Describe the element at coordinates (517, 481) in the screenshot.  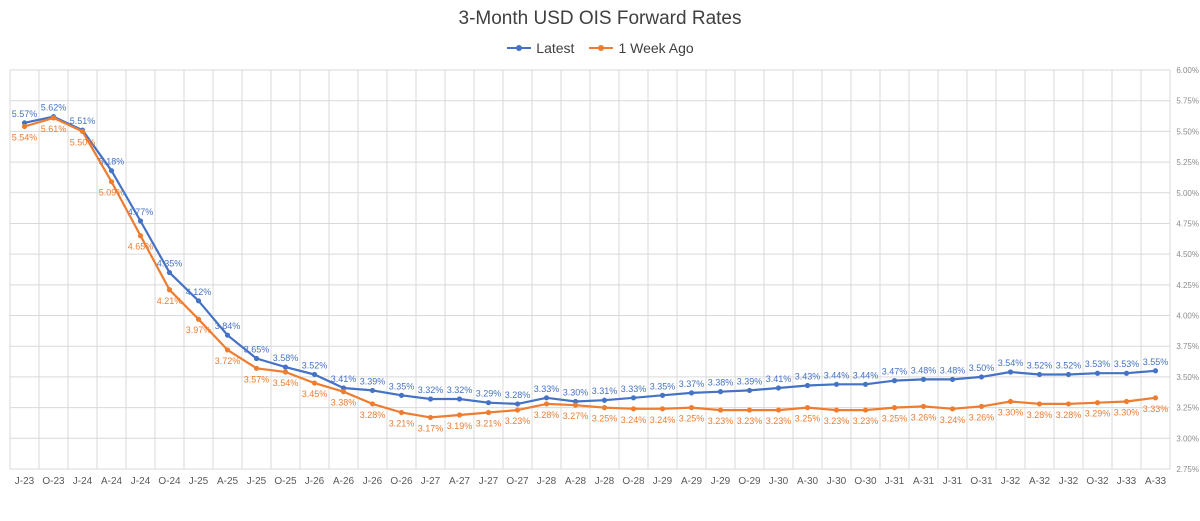
I see `x-tick-label: O-27` at that location.